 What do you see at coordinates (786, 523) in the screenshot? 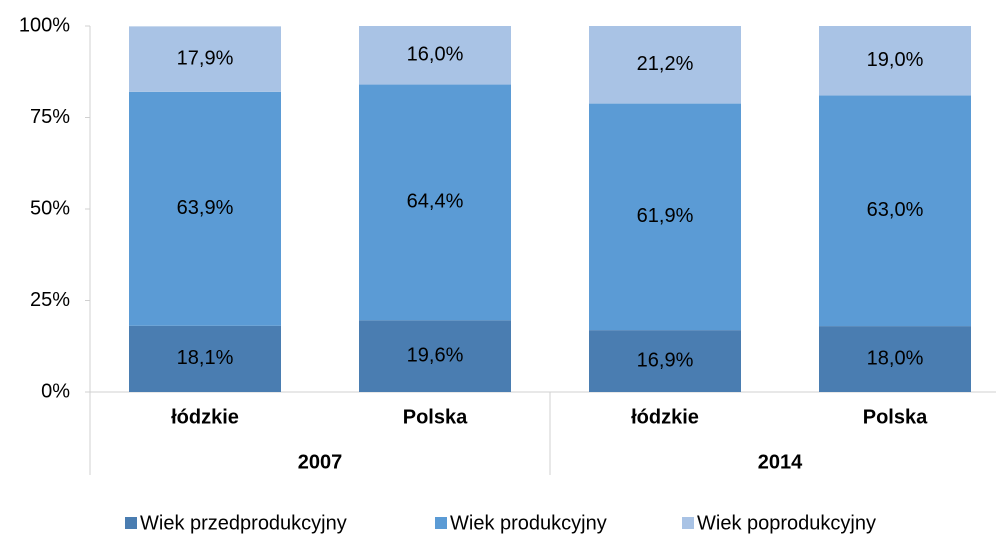
I see `legend-label: Wiek poprodukcyjny` at bounding box center [786, 523].